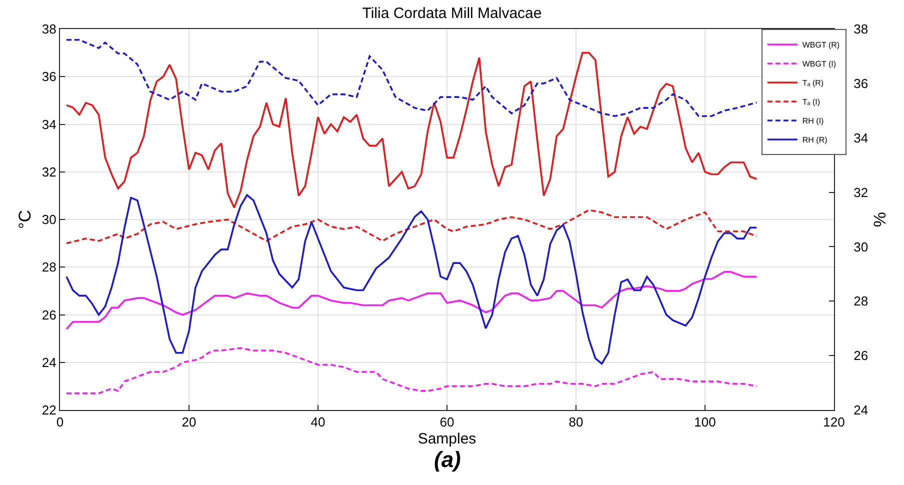 The height and width of the screenshot is (485, 904). I want to click on y-tick-label: 26, so click(49, 314).